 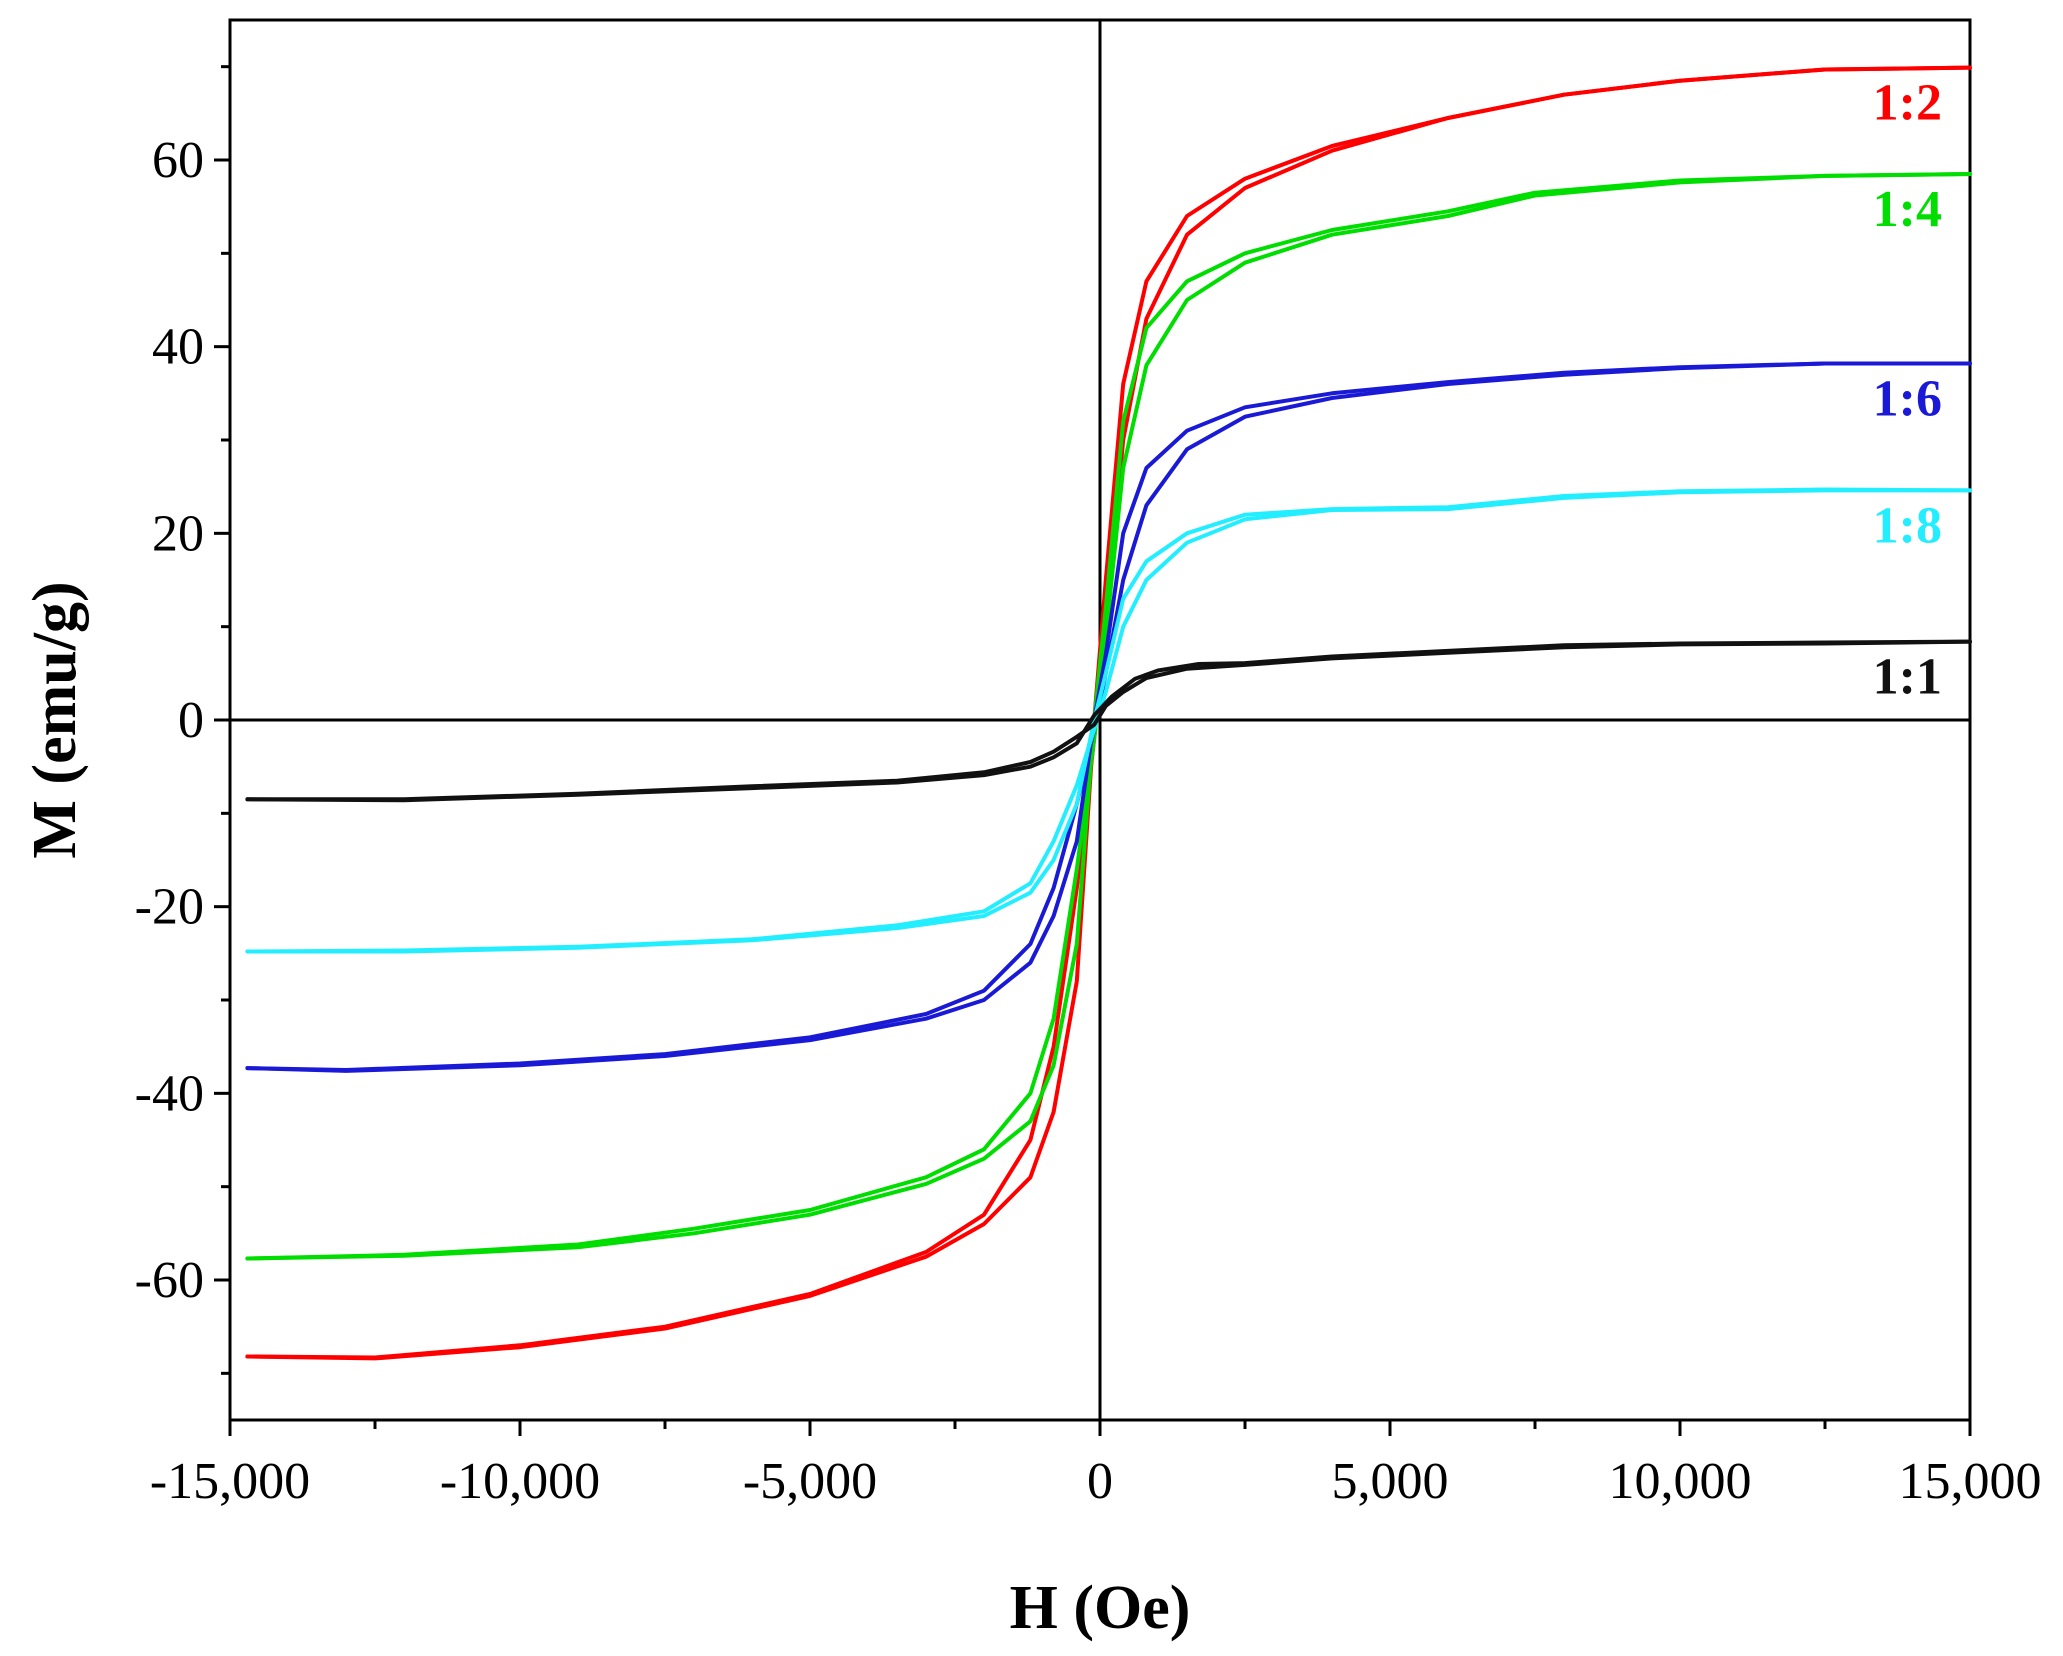 What do you see at coordinates (169, 907) in the screenshot?
I see `y-tick-label: -20` at bounding box center [169, 907].